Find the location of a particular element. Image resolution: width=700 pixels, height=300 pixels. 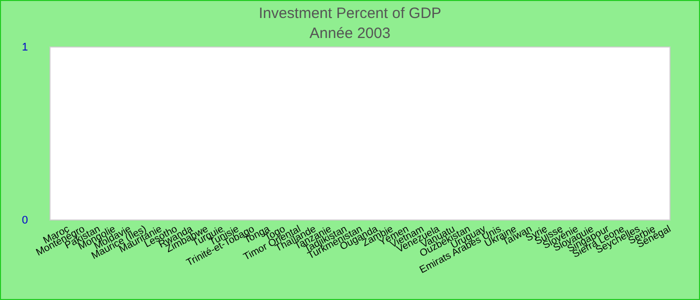

y-tick-label: 0 is located at coordinates (25, 220).